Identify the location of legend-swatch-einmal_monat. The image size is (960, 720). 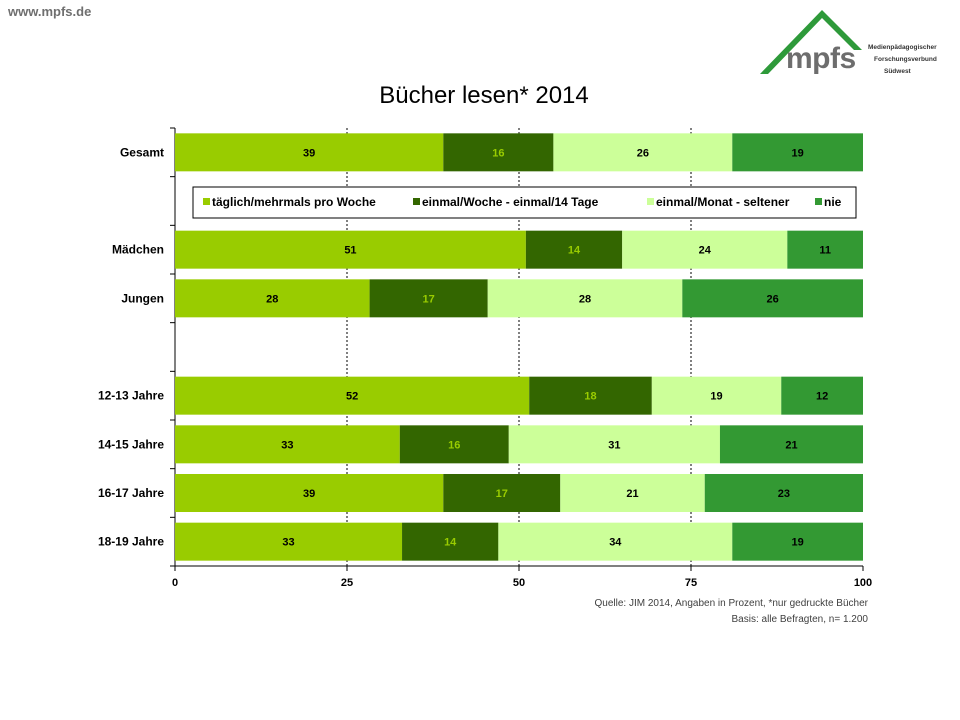
(650, 201).